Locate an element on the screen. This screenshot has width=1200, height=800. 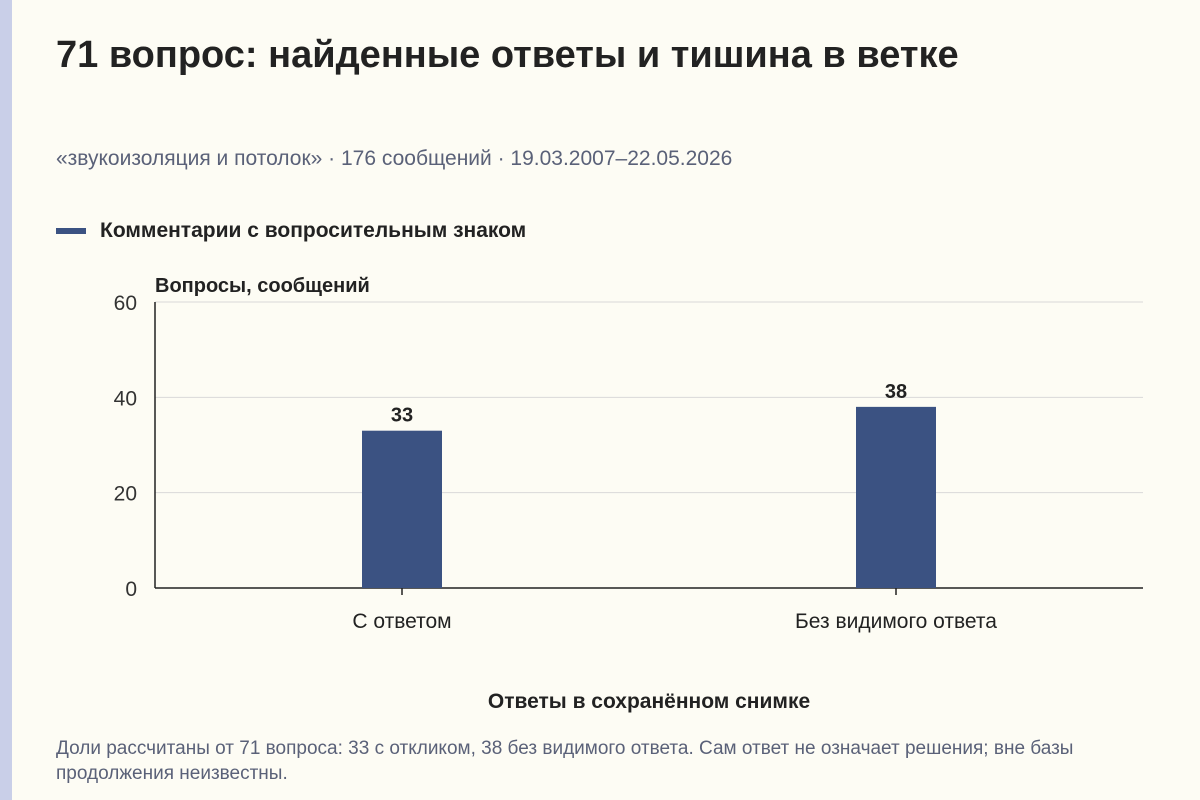
chart-legend: Комментарии с вопросительным знаком is located at coordinates (291, 231).